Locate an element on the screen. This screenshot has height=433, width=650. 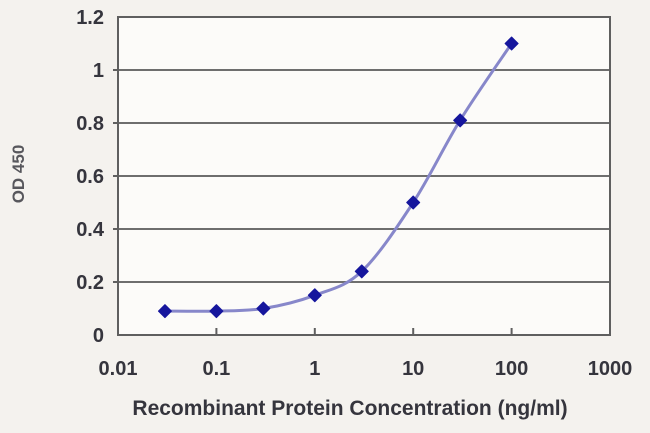
x-tick-label: 1 is located at coordinates (314, 369).